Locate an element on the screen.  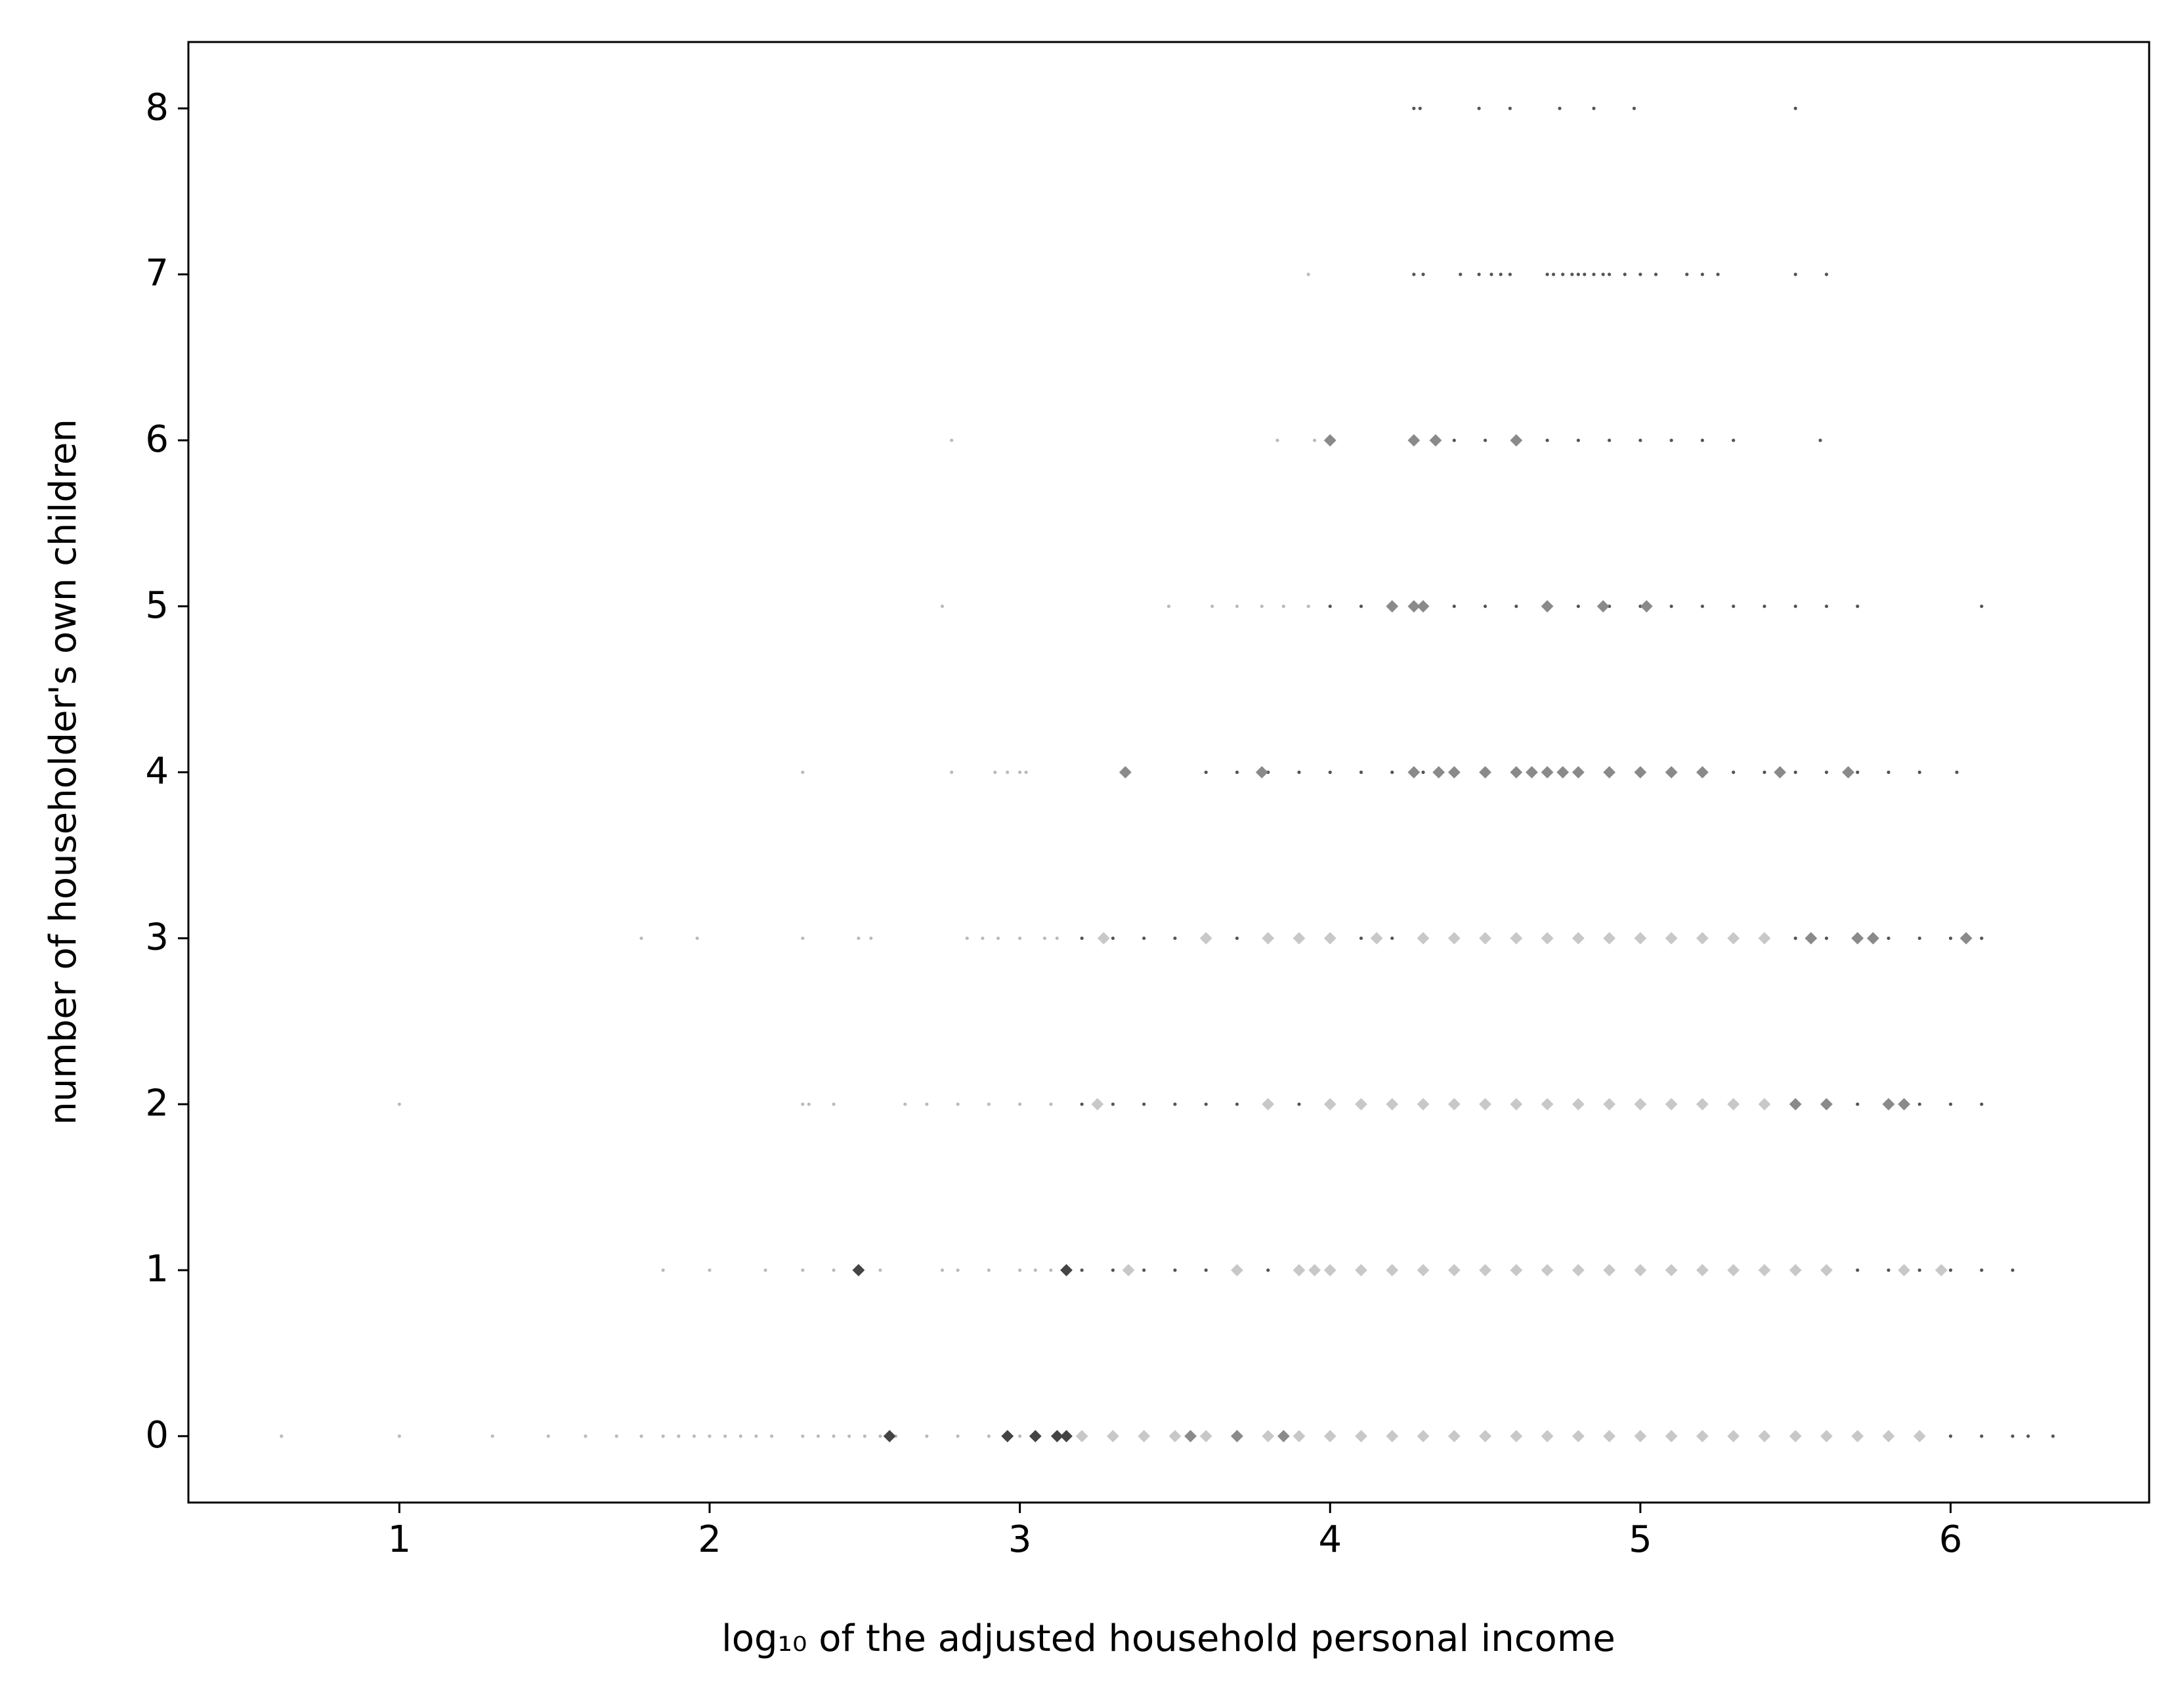
y-axis-label: number of householder's own children is located at coordinates (63, 772).